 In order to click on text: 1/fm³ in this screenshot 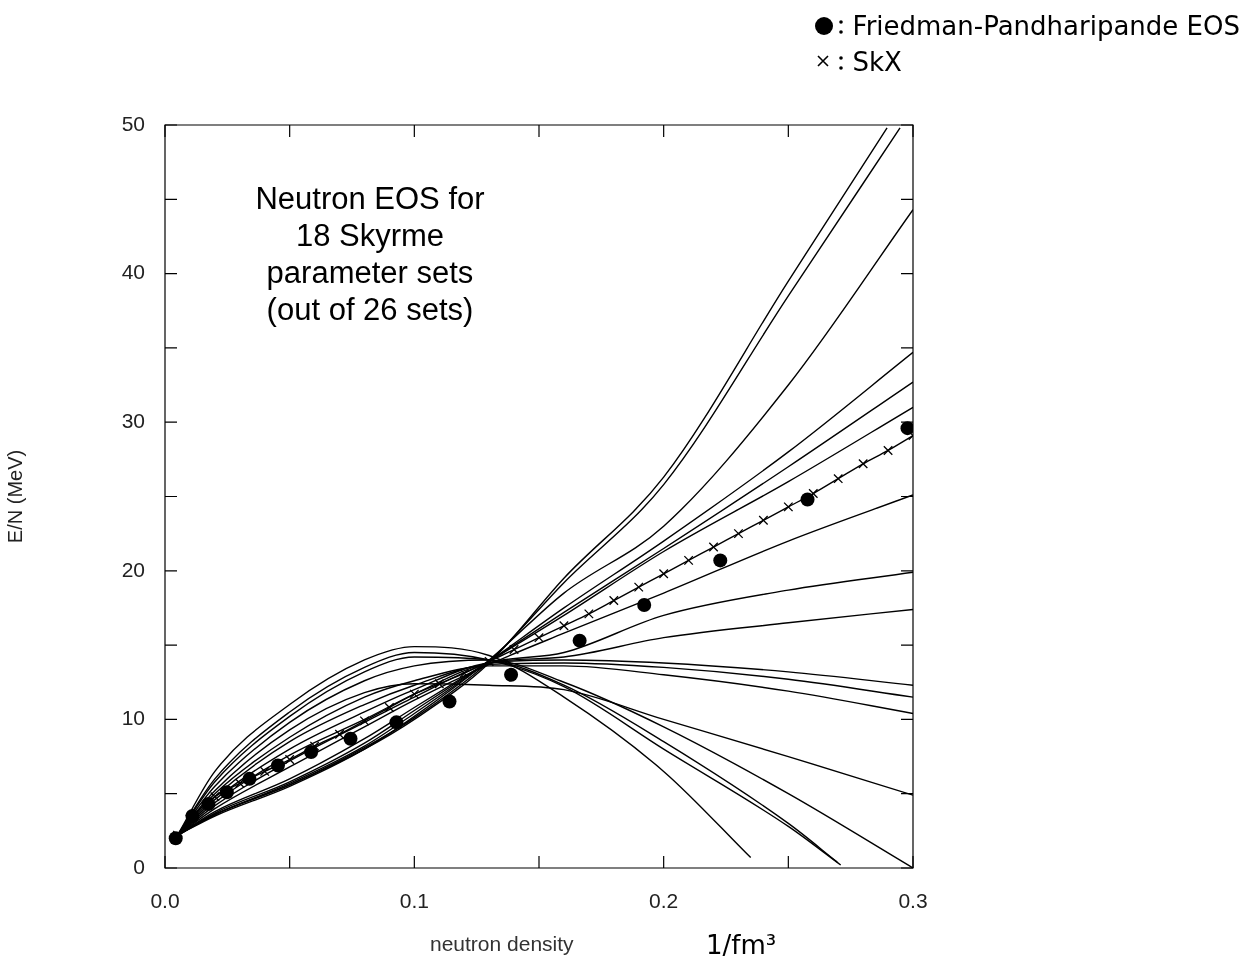, I will do `click(741, 945)`.